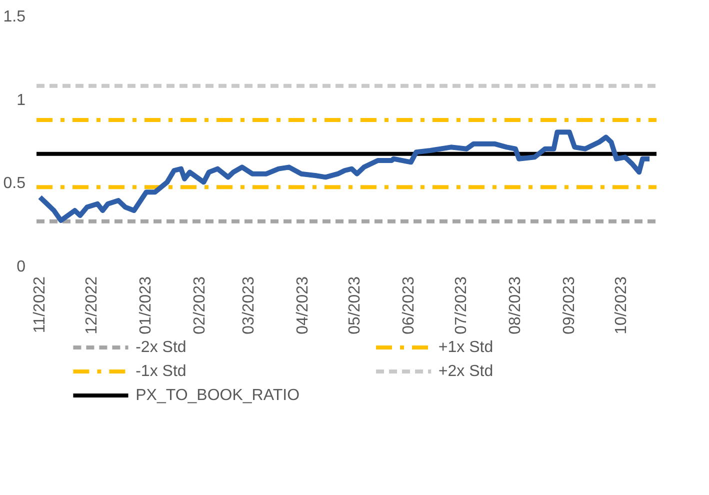 Image resolution: width=709 pixels, height=495 pixels. What do you see at coordinates (249, 305) in the screenshot?
I see `x-tick-label: 03/2023` at bounding box center [249, 305].